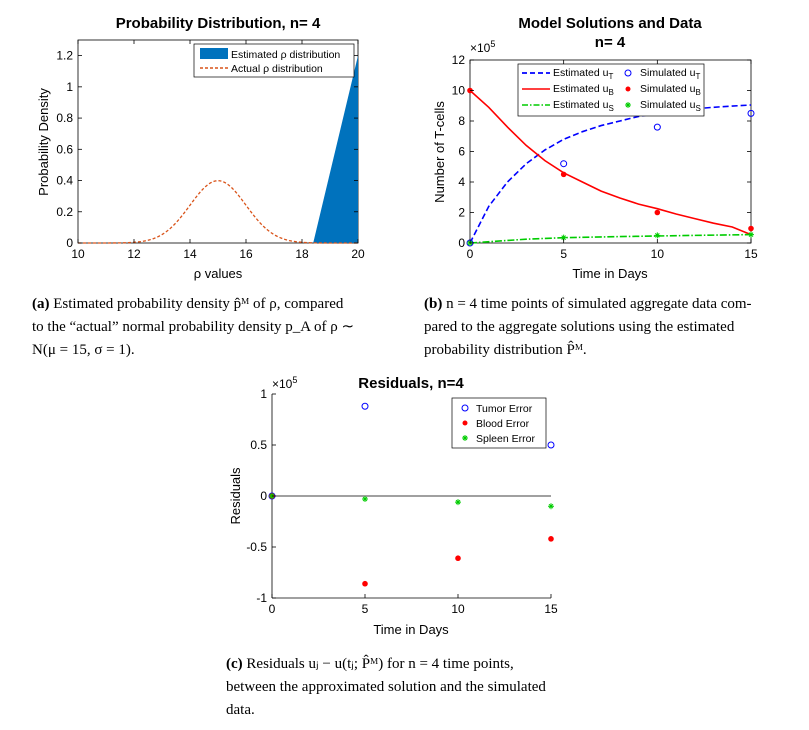 This screenshot has height=730, width=809. Describe the element at coordinates (610, 42) in the screenshot. I see `chart-b-title-line2: n= 4` at that location.